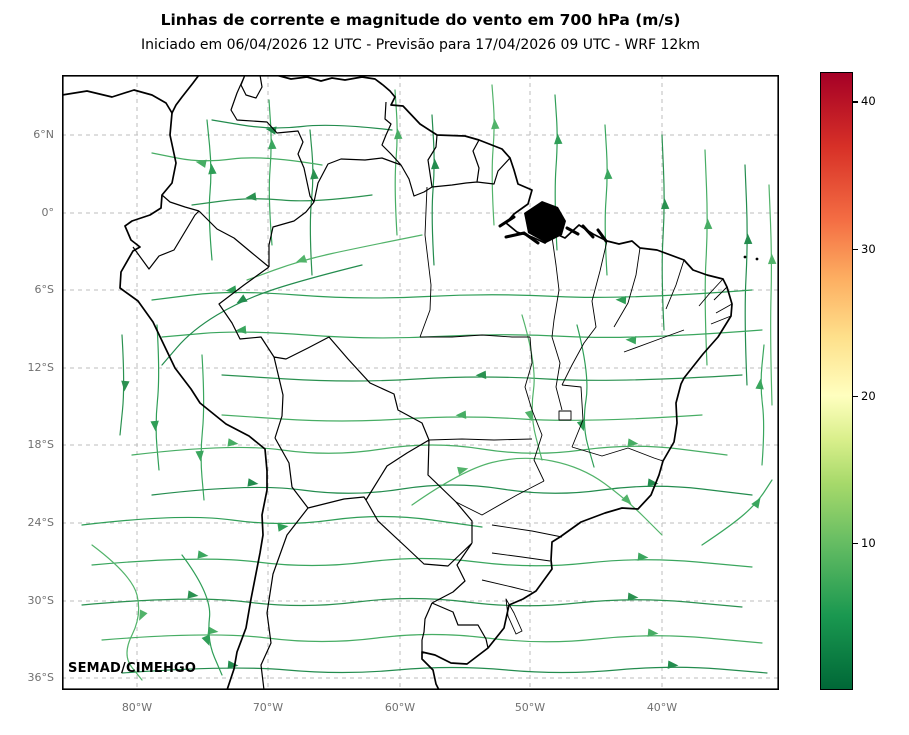 The image size is (909, 735). What do you see at coordinates (40, 677) in the screenshot?
I see `lat-tick-label: 36°S` at bounding box center [40, 677].